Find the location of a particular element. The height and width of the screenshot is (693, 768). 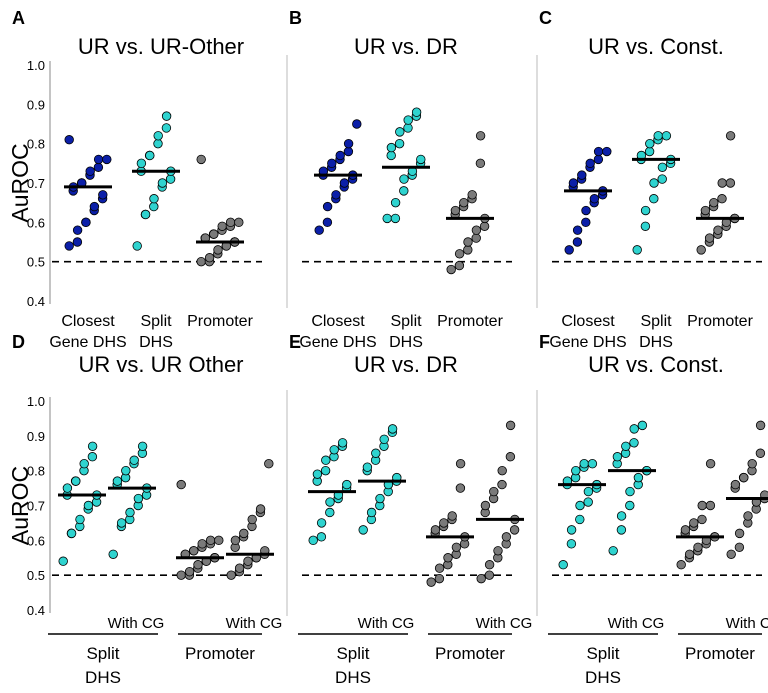

panel-label: A is located at coordinates (18, 18).